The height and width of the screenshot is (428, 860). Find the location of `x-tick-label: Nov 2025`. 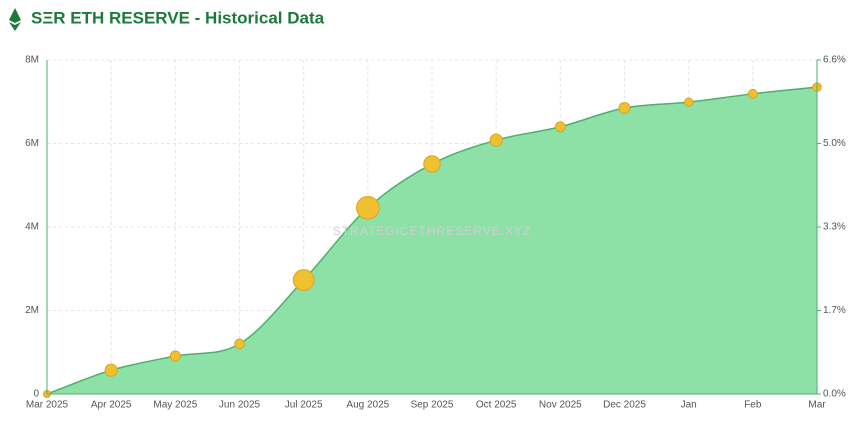

x-tick-label: Nov 2025 is located at coordinates (560, 405).